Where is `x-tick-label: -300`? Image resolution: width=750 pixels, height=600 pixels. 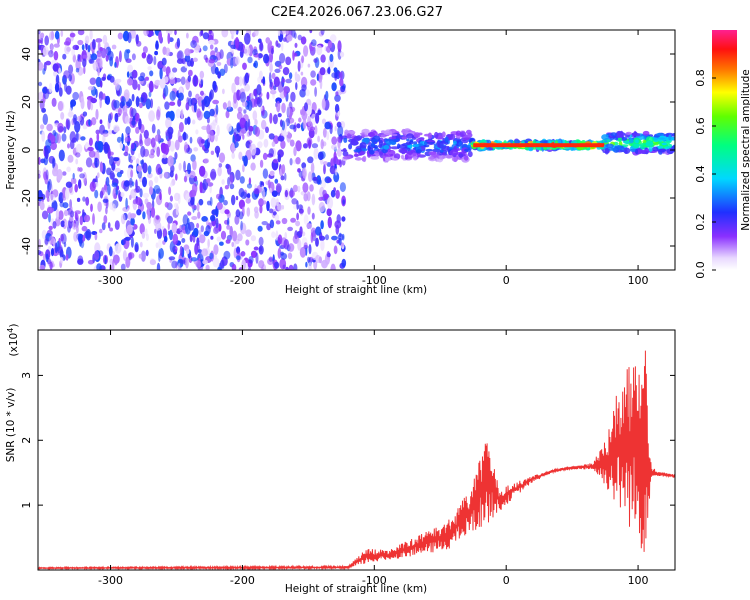 x-tick-label: -300 is located at coordinates (110, 280).